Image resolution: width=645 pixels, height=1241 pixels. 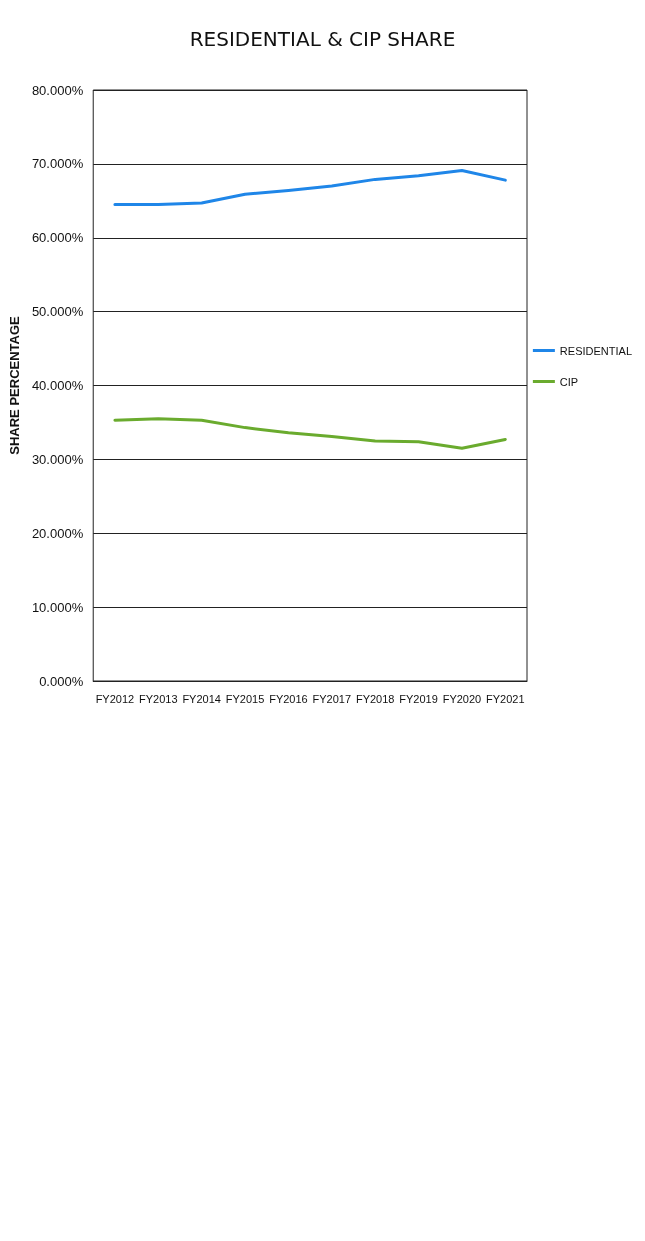 What do you see at coordinates (57, 312) in the screenshot?
I see `y-tick-label: 50.000%` at bounding box center [57, 312].